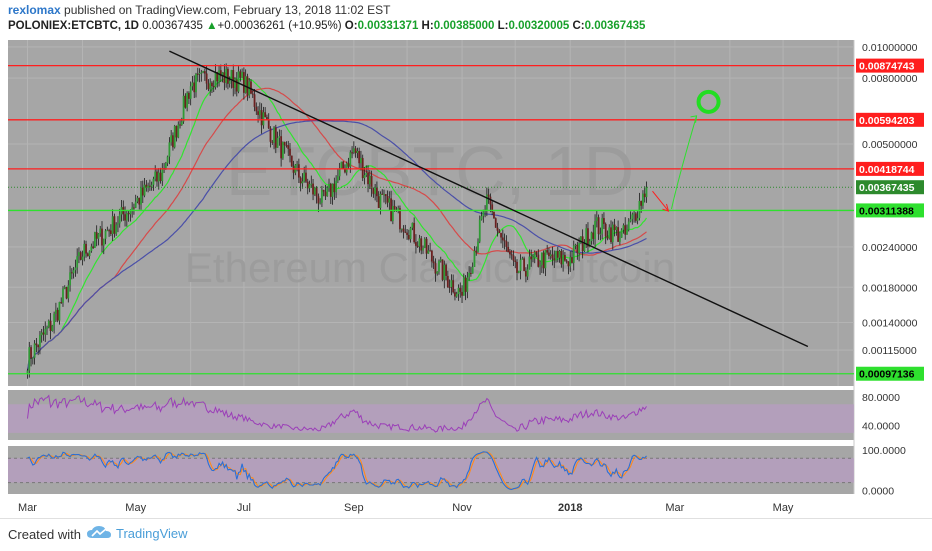 This screenshot has width=932, height=551. What do you see at coordinates (890, 248) in the screenshot?
I see `price-tick-label: 0.00240000` at bounding box center [890, 248].